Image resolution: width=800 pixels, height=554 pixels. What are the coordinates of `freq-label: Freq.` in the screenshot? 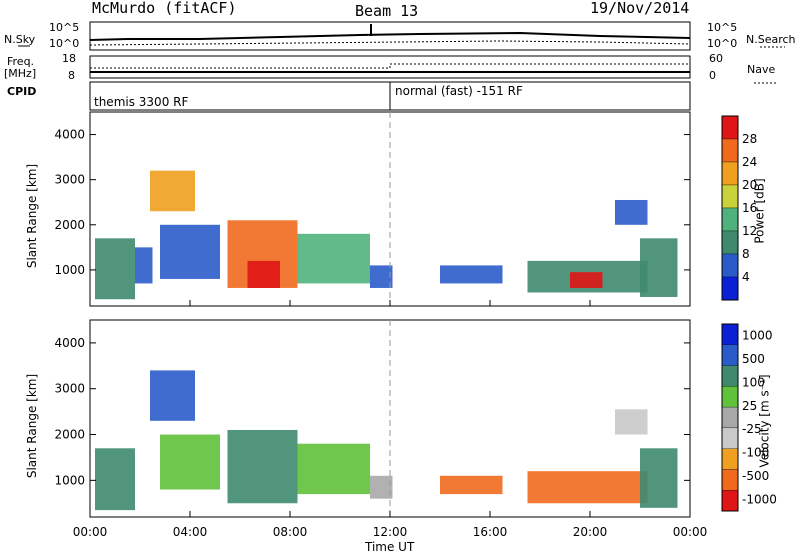 It's located at (21, 61).